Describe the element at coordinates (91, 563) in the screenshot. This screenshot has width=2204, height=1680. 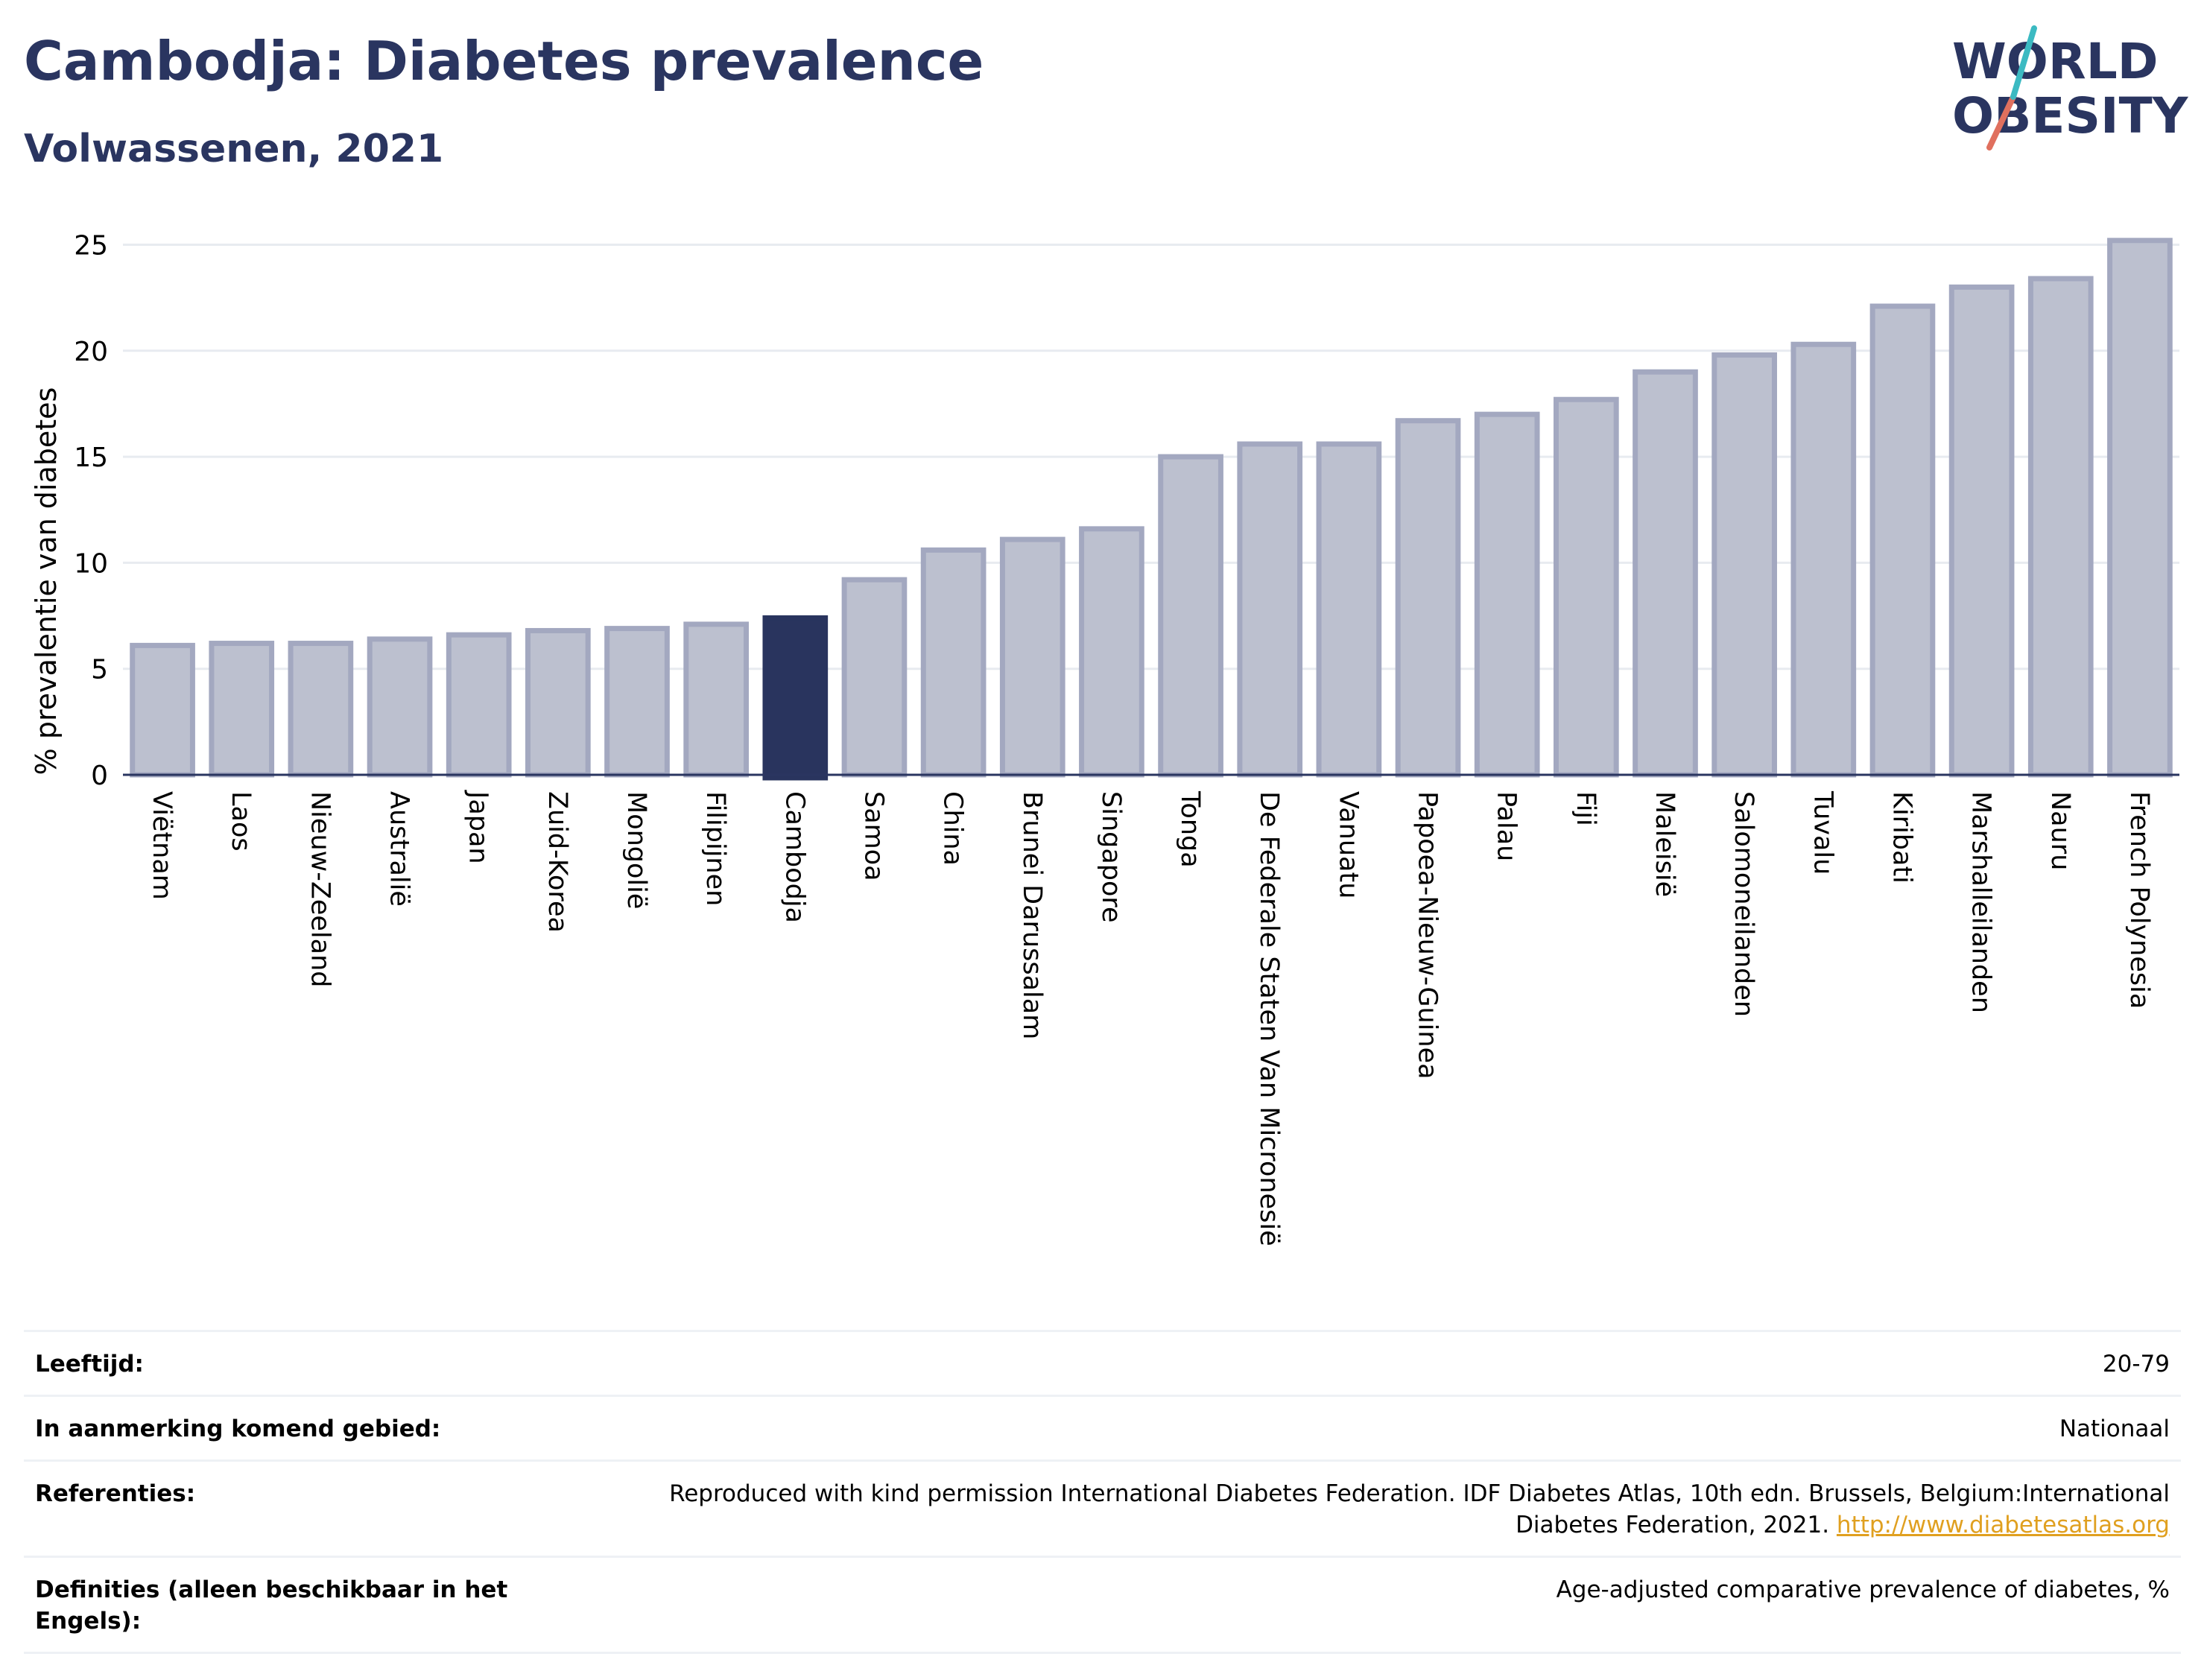
I see `y-tick-label: 10` at that location.